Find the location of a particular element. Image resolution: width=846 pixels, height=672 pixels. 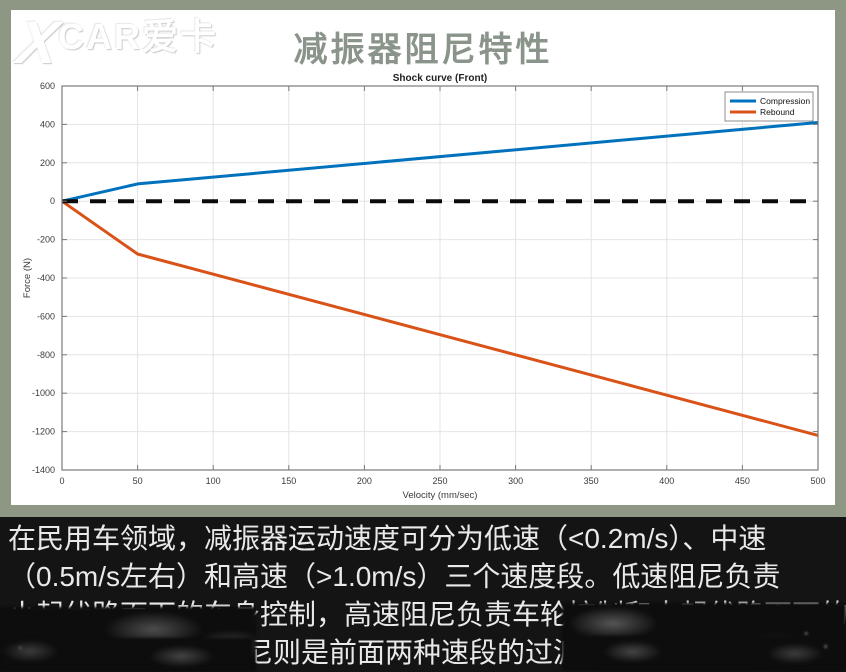

y-tick-label: 200 is located at coordinates (47, 163).